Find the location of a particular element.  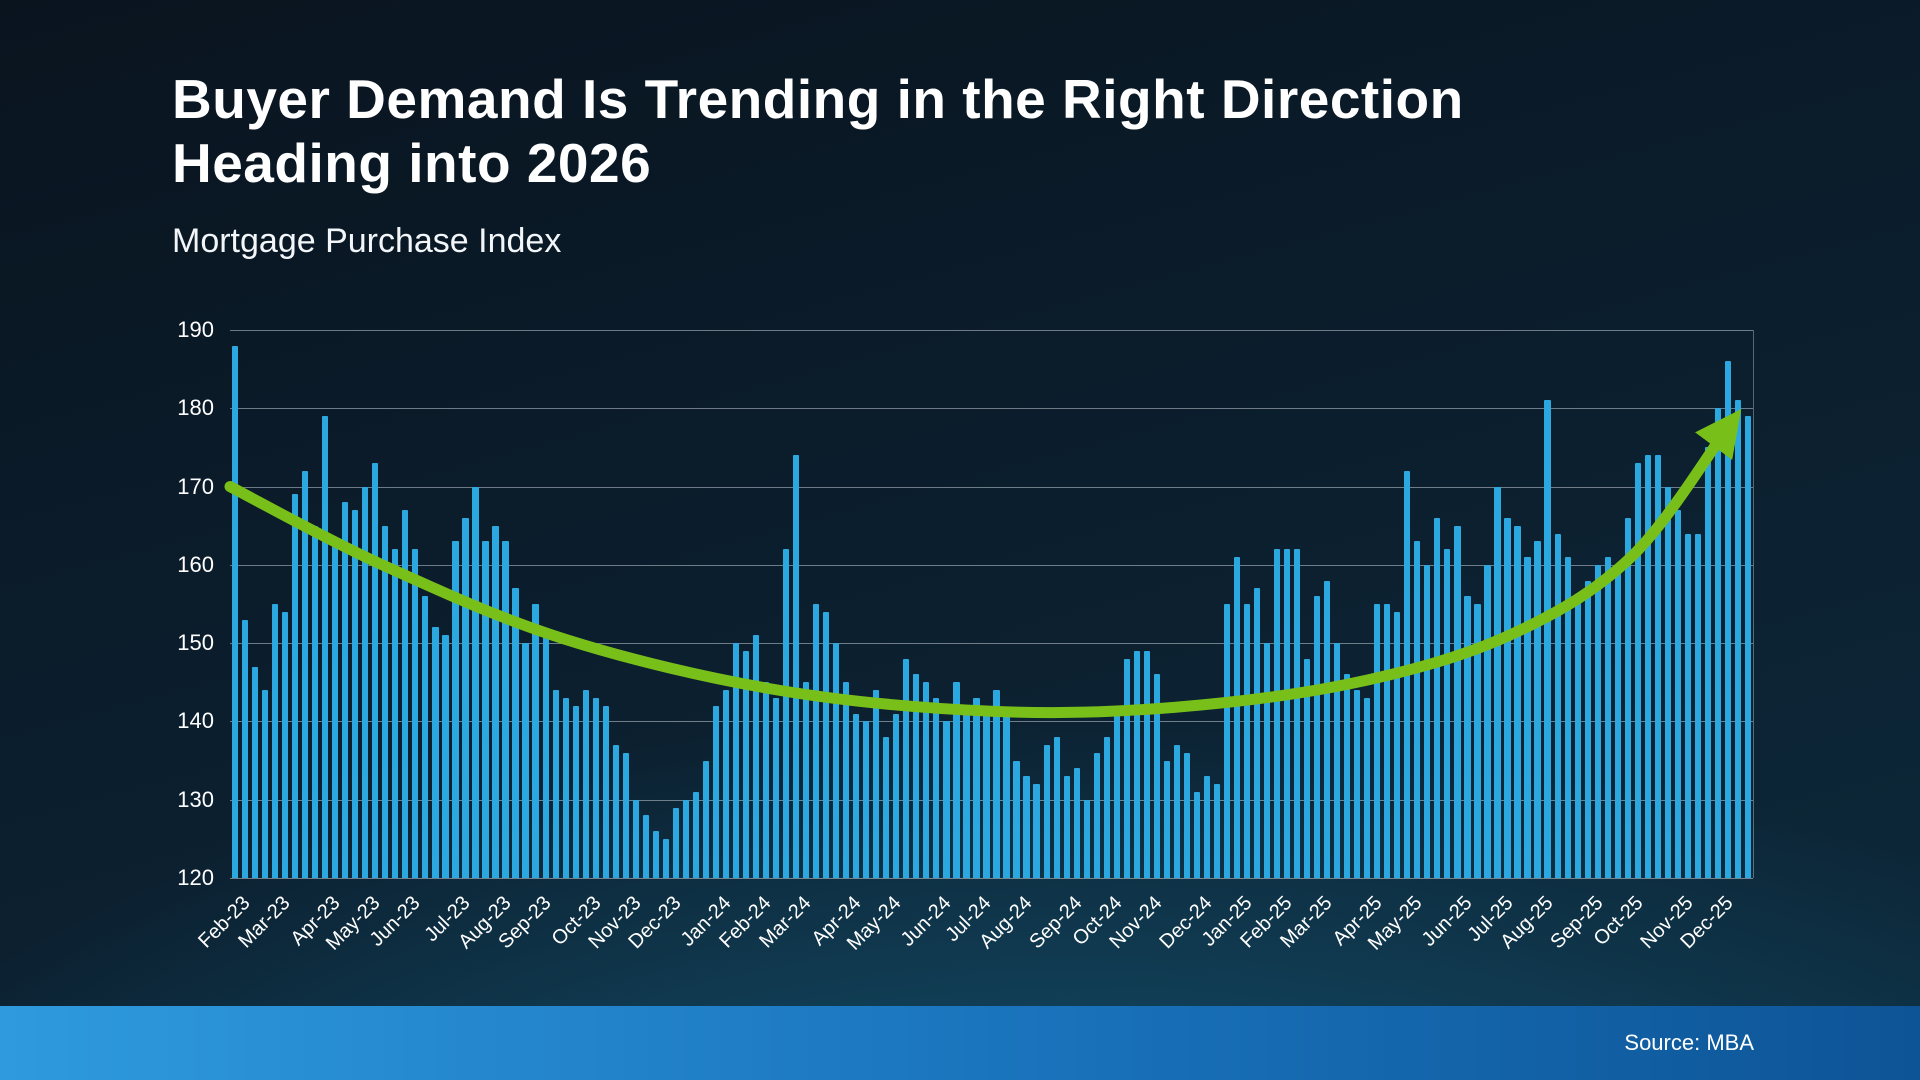

x-axis-label: Sep-25 is located at coordinates (1577, 923).